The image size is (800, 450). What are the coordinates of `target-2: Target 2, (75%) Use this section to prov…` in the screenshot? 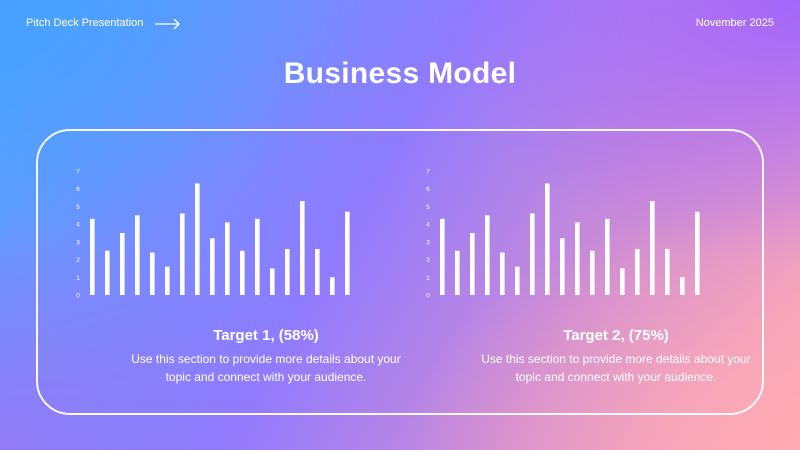 It's located at (616, 356).